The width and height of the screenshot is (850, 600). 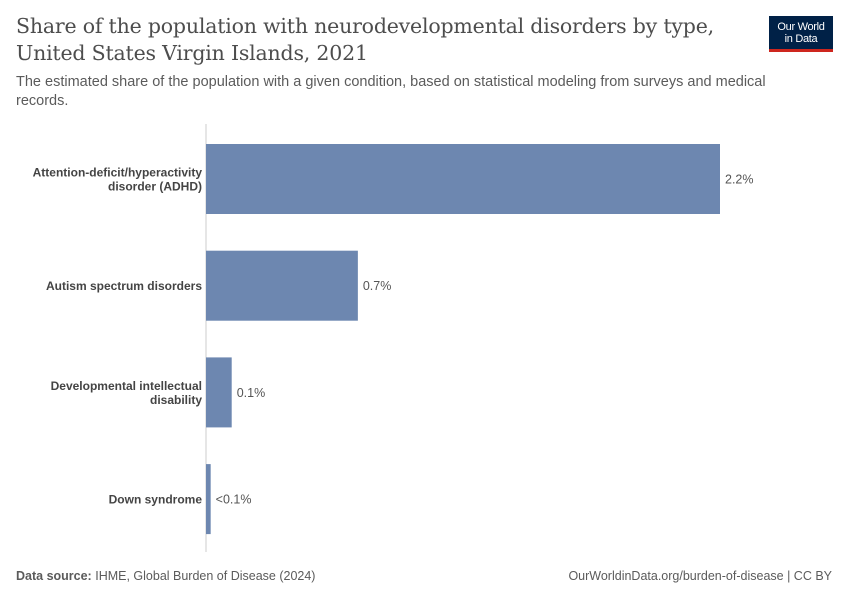 What do you see at coordinates (377, 286) in the screenshot?
I see `value-label: 0.7%` at bounding box center [377, 286].